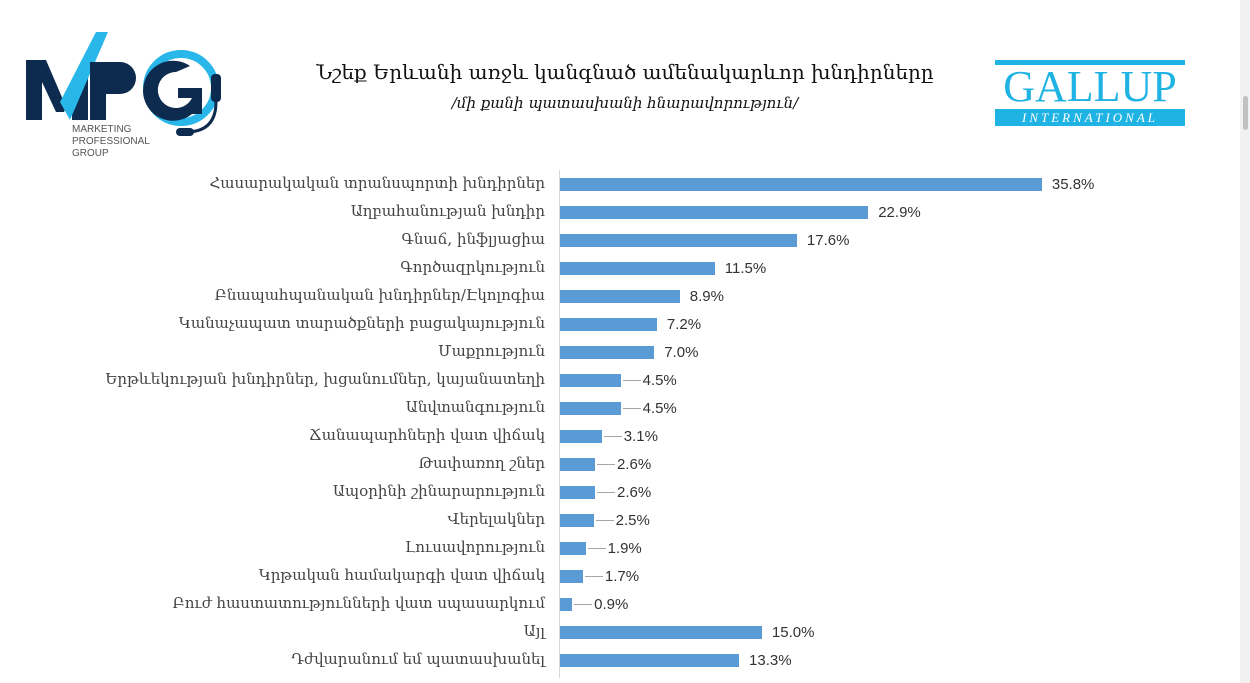 The width and height of the screenshot is (1250, 683). What do you see at coordinates (102, 129) in the screenshot?
I see `mpg-text-1: MARKETING` at bounding box center [102, 129].